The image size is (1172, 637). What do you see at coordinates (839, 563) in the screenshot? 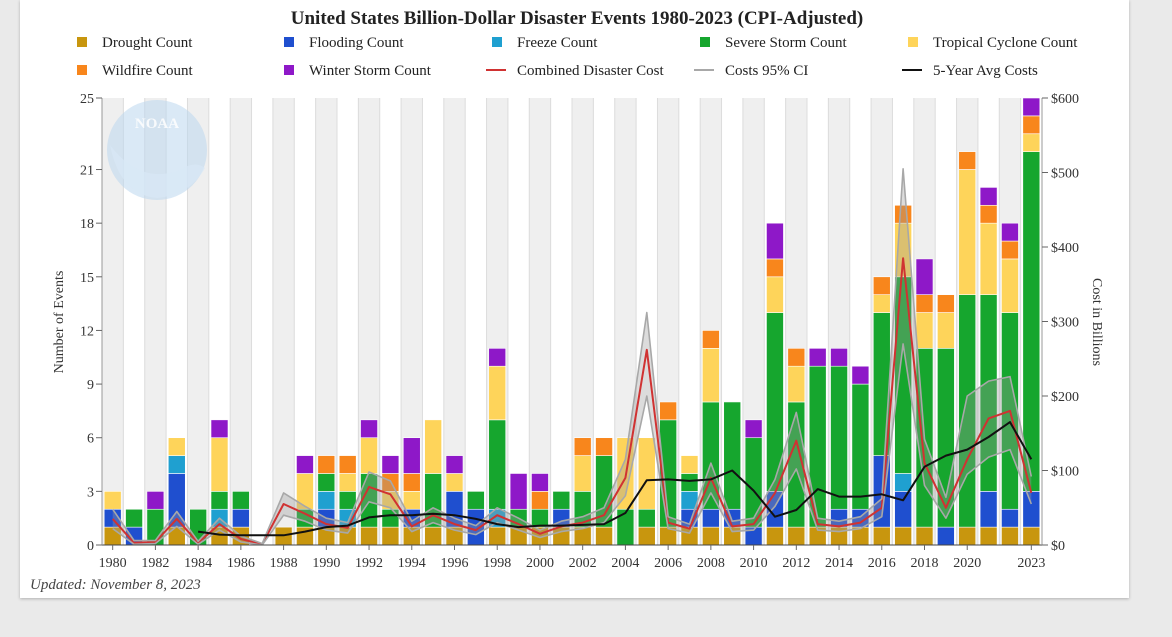
I see `x-tick-label: 2014` at bounding box center [839, 563].